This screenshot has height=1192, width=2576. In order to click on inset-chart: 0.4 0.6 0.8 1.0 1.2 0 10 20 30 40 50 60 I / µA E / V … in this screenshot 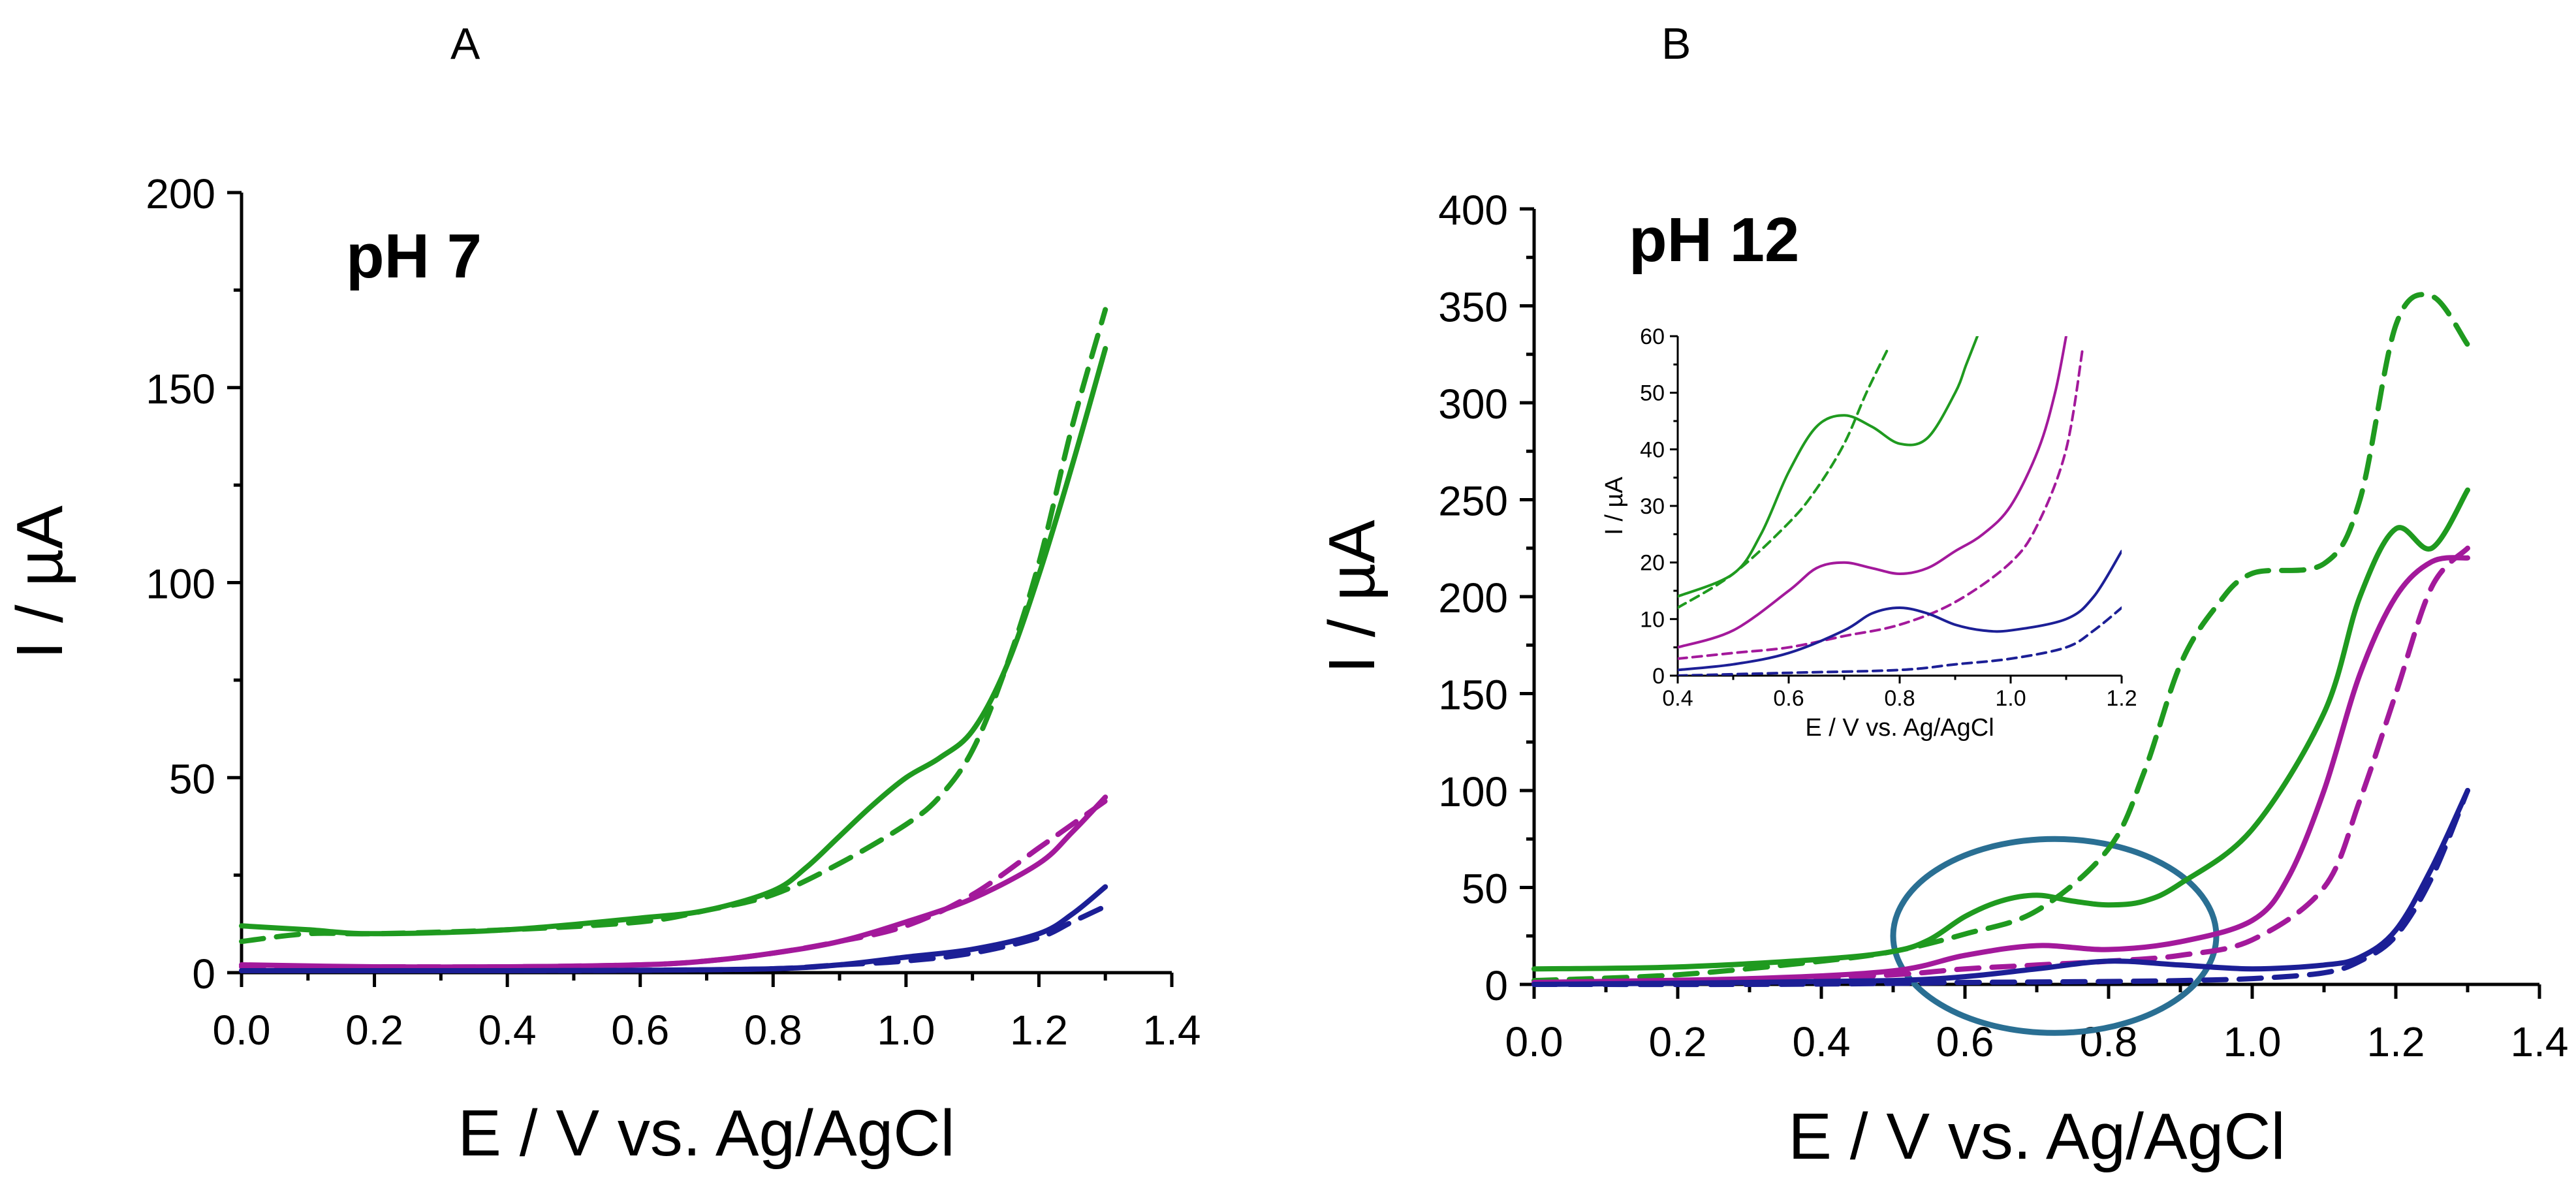, I will do `click(1869, 533)`.